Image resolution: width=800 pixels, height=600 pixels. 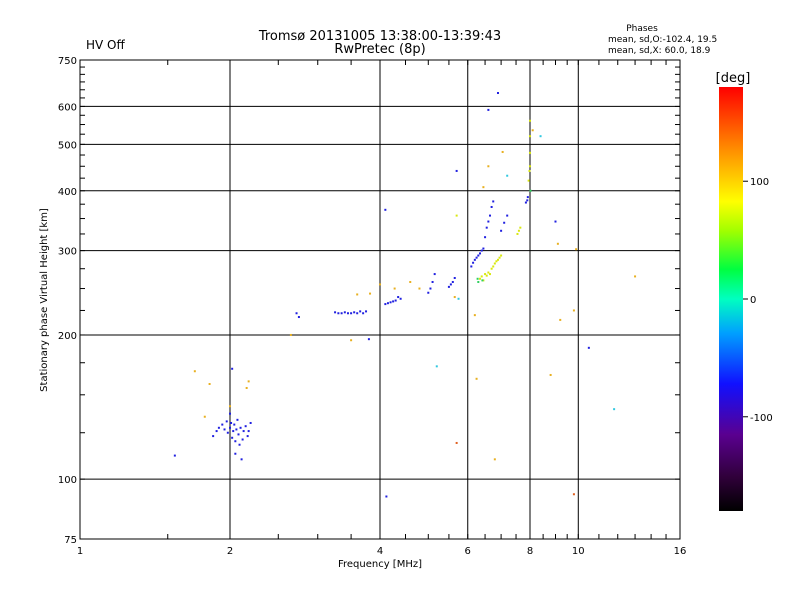 What do you see at coordinates (67, 107) in the screenshot?
I see `y-tick-label: 600` at bounding box center [67, 107].